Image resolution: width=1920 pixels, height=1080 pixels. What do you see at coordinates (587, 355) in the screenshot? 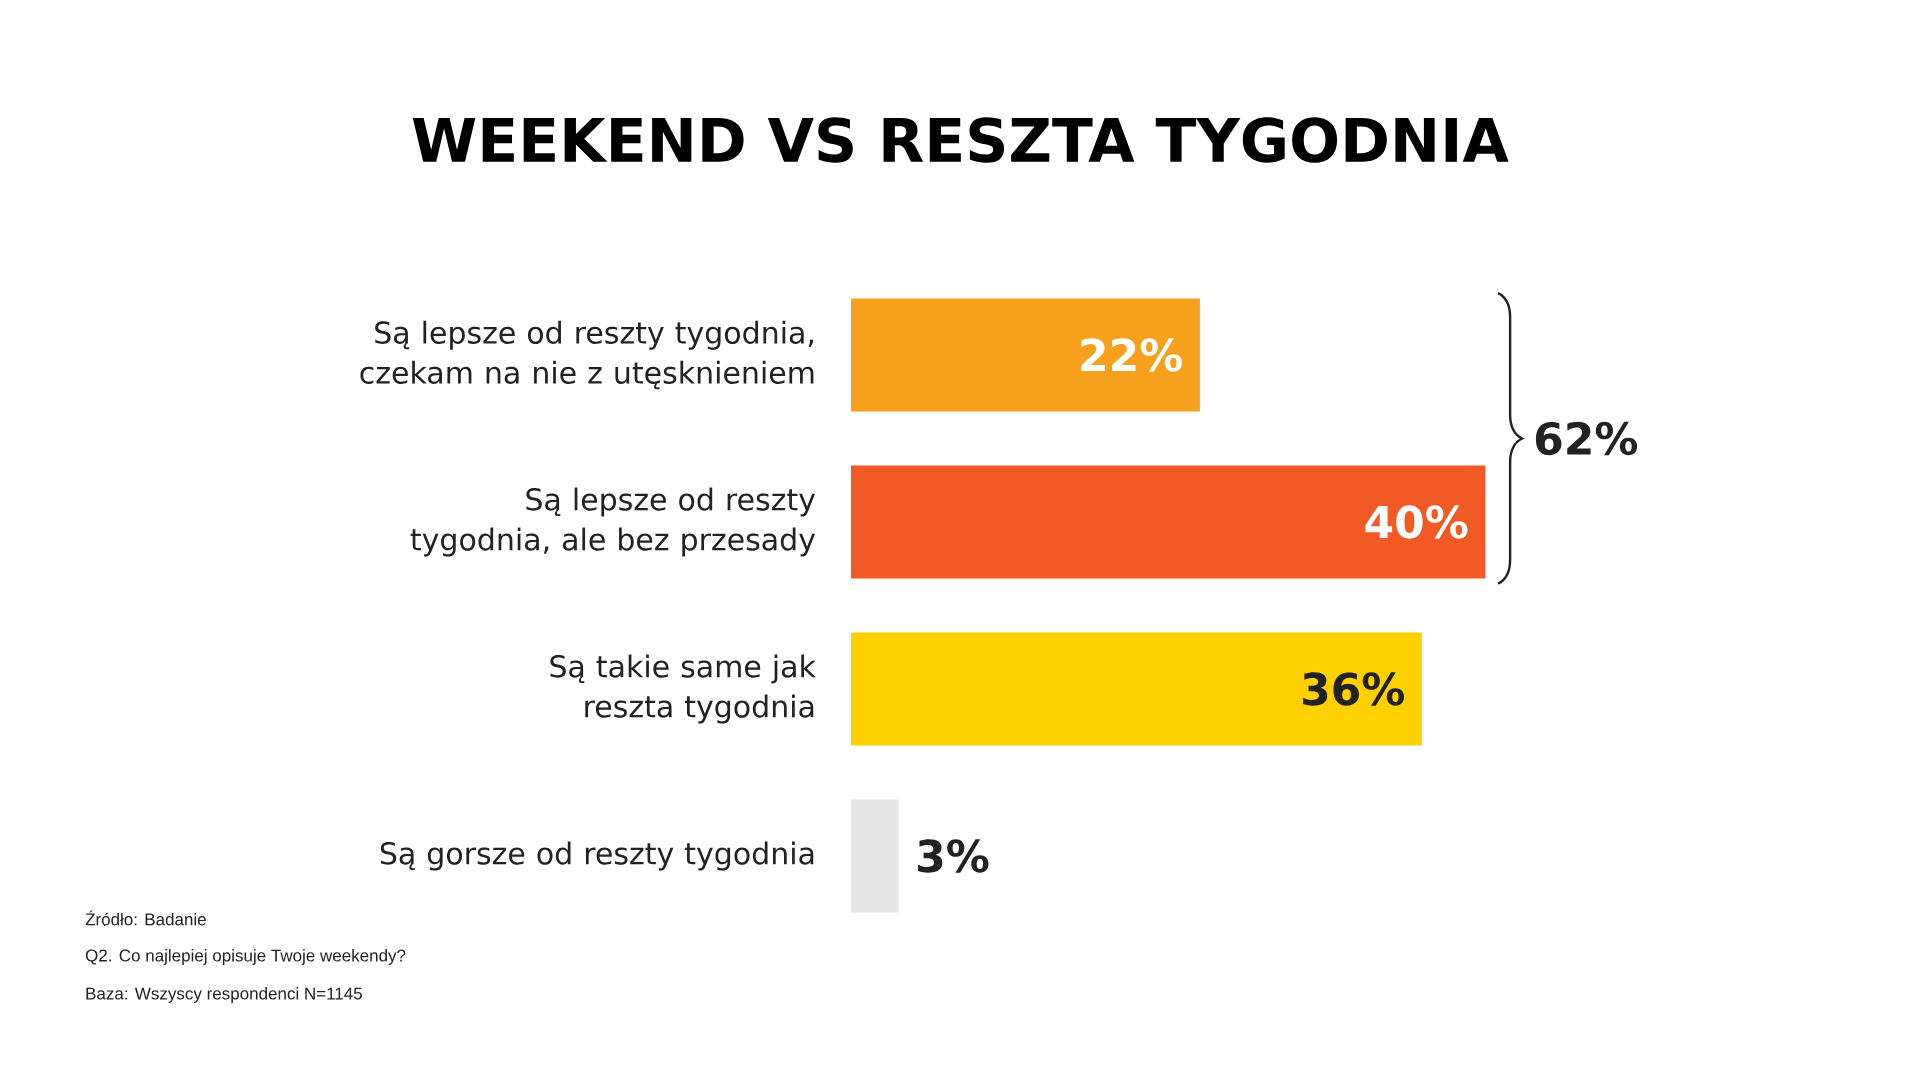
I see `y-tick-label: Są lepsze od reszty tygodnia, czekam na nie z utęsknieniem` at bounding box center [587, 355].